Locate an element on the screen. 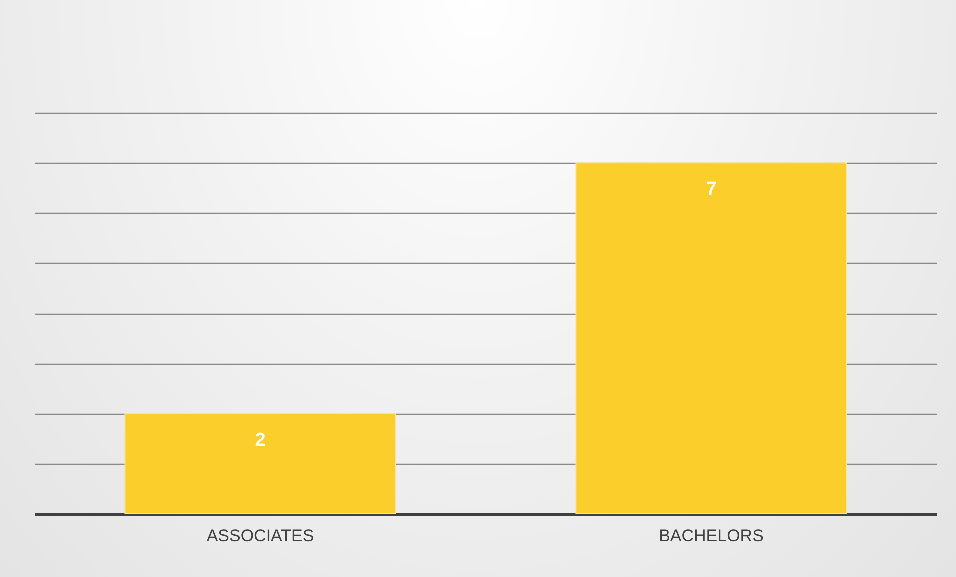  x-tick-label: BACHELORS is located at coordinates (711, 536).